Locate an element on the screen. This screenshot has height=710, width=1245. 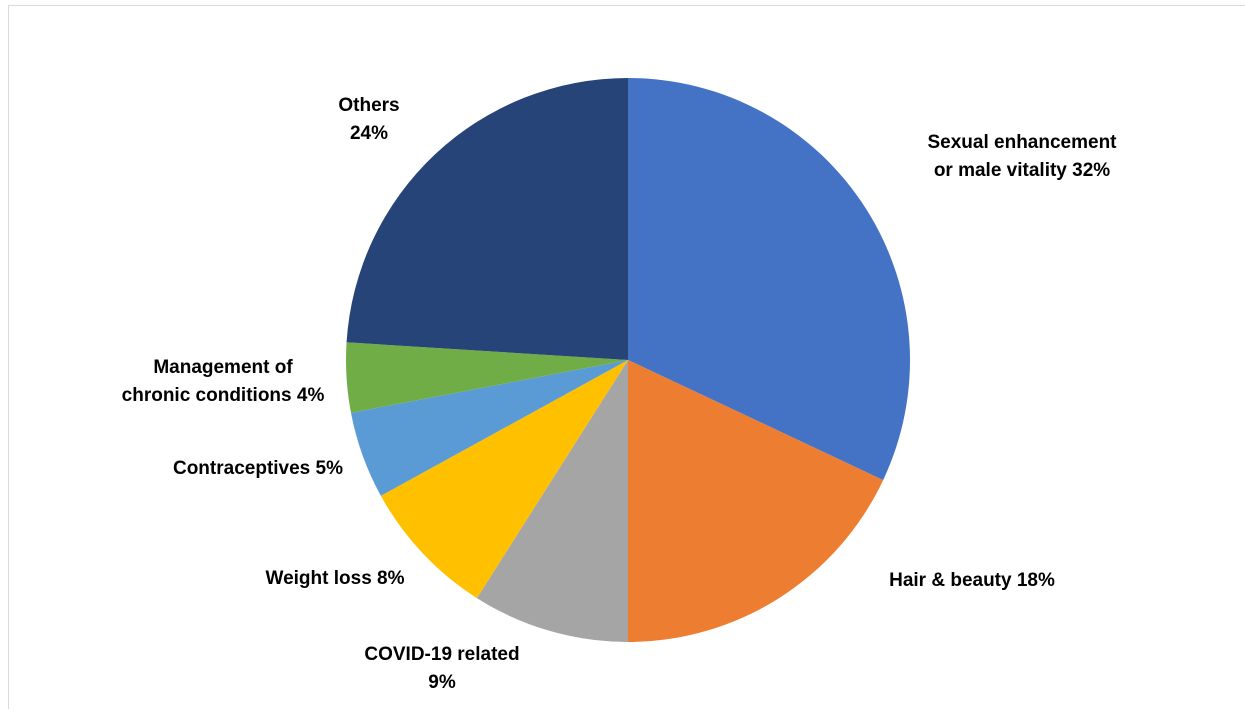
pie-slice-covid-19-related is located at coordinates (552, 501).